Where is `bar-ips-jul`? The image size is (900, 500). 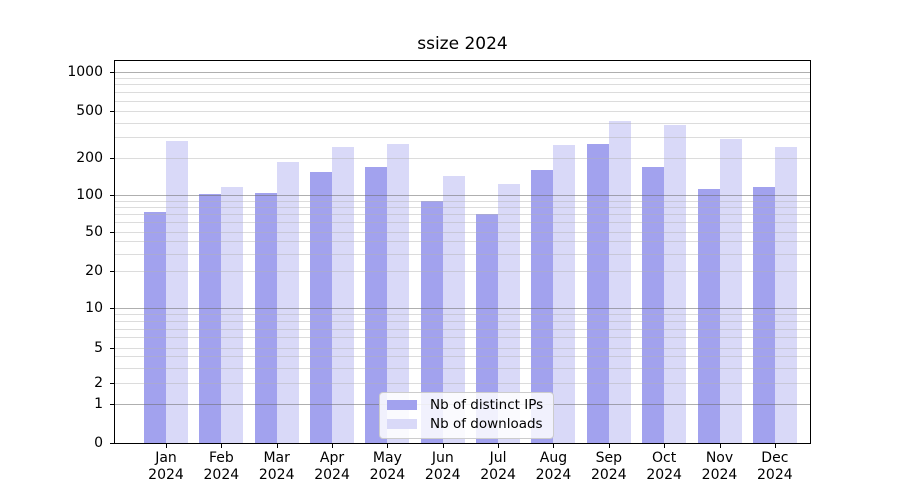 bar-ips-jul is located at coordinates (487, 328).